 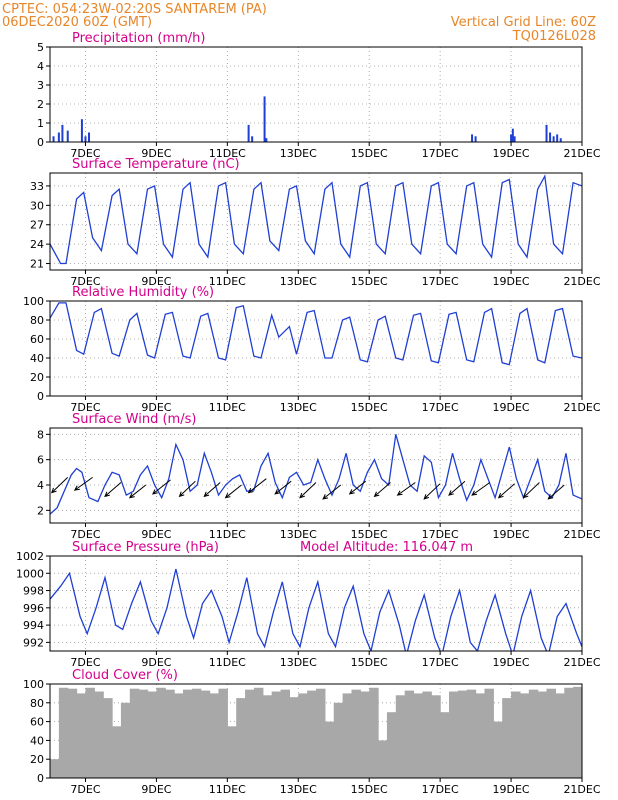 What do you see at coordinates (33, 608) in the screenshot?
I see `y-tick-label: 996` at bounding box center [33, 608].